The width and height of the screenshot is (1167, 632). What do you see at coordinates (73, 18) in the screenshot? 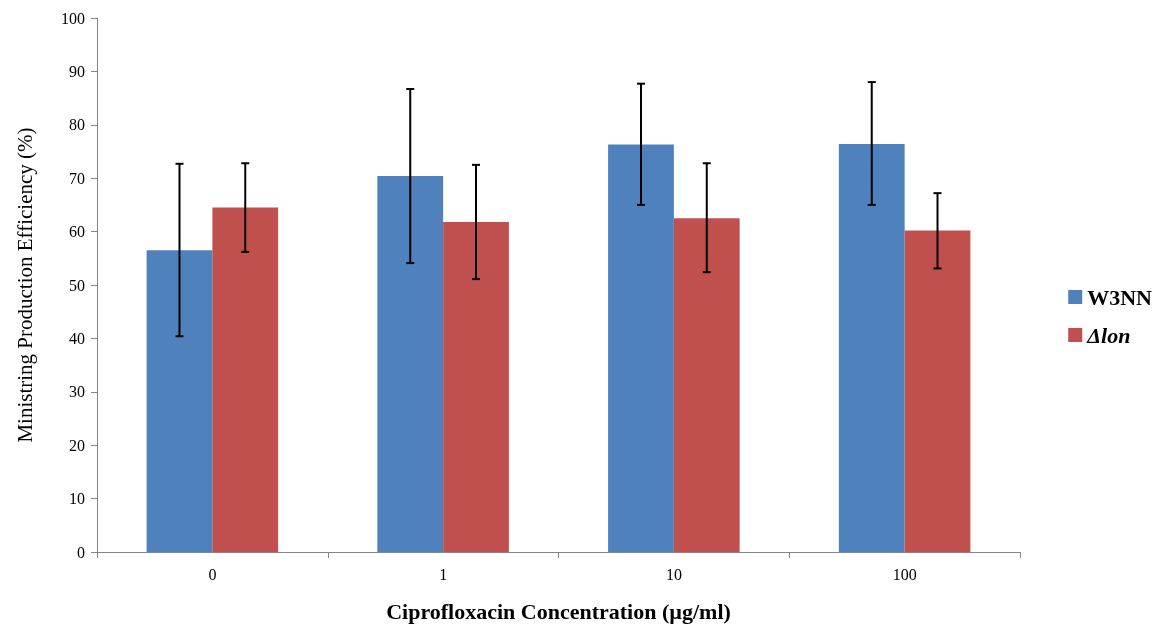
I see `y-tick-label: 100` at bounding box center [73, 18].